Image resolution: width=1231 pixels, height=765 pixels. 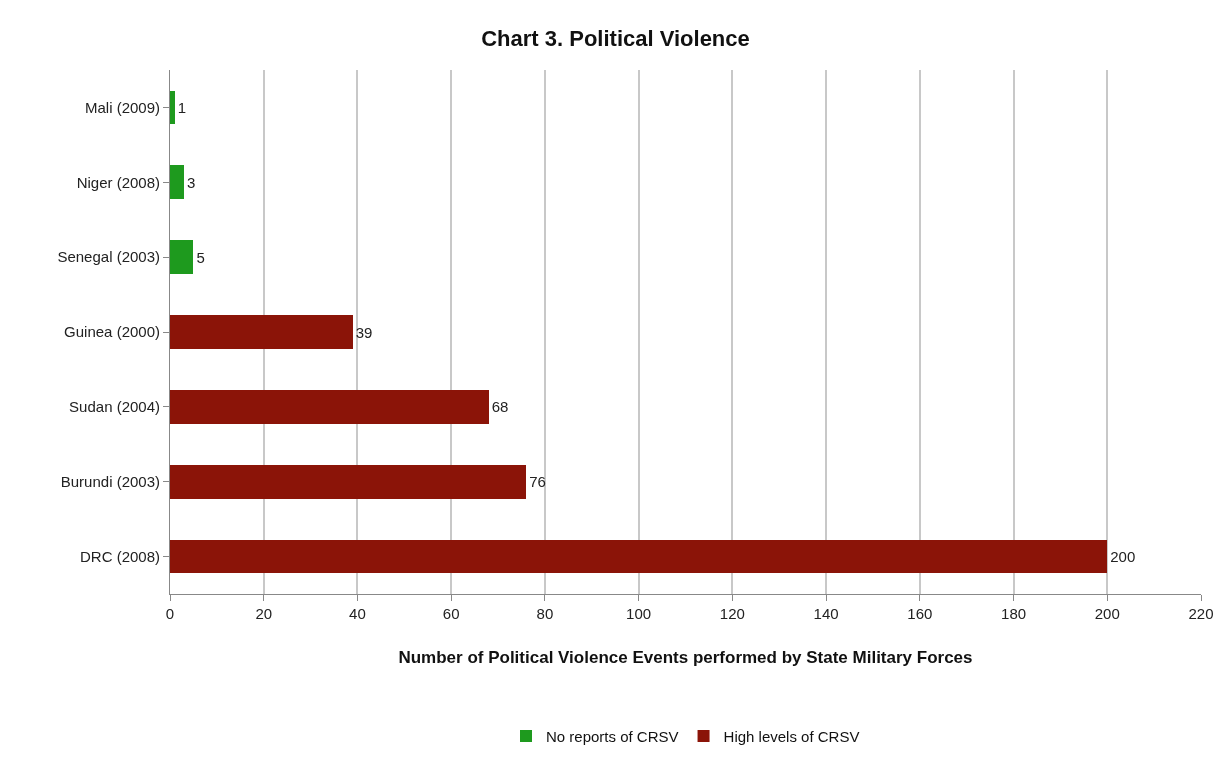 I want to click on x-tick-label: 200, so click(x=1107, y=613).